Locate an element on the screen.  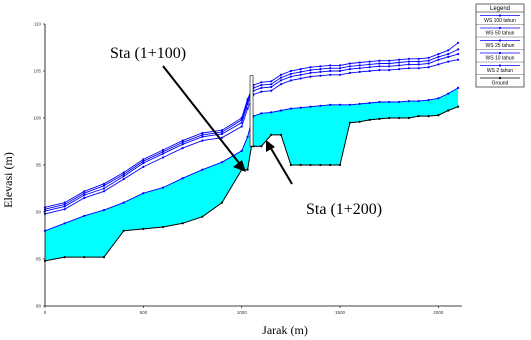
x-tick-label: 0 is located at coordinates (45, 312).